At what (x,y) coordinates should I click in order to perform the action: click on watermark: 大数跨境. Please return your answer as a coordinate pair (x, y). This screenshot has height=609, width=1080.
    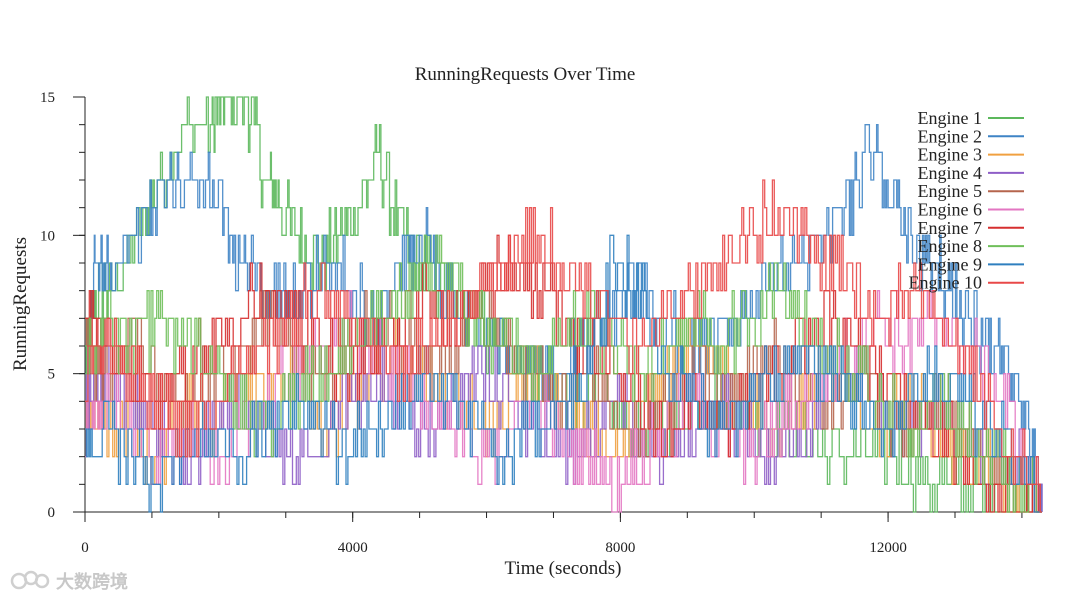
    Looking at the image, I should click on (69, 581).